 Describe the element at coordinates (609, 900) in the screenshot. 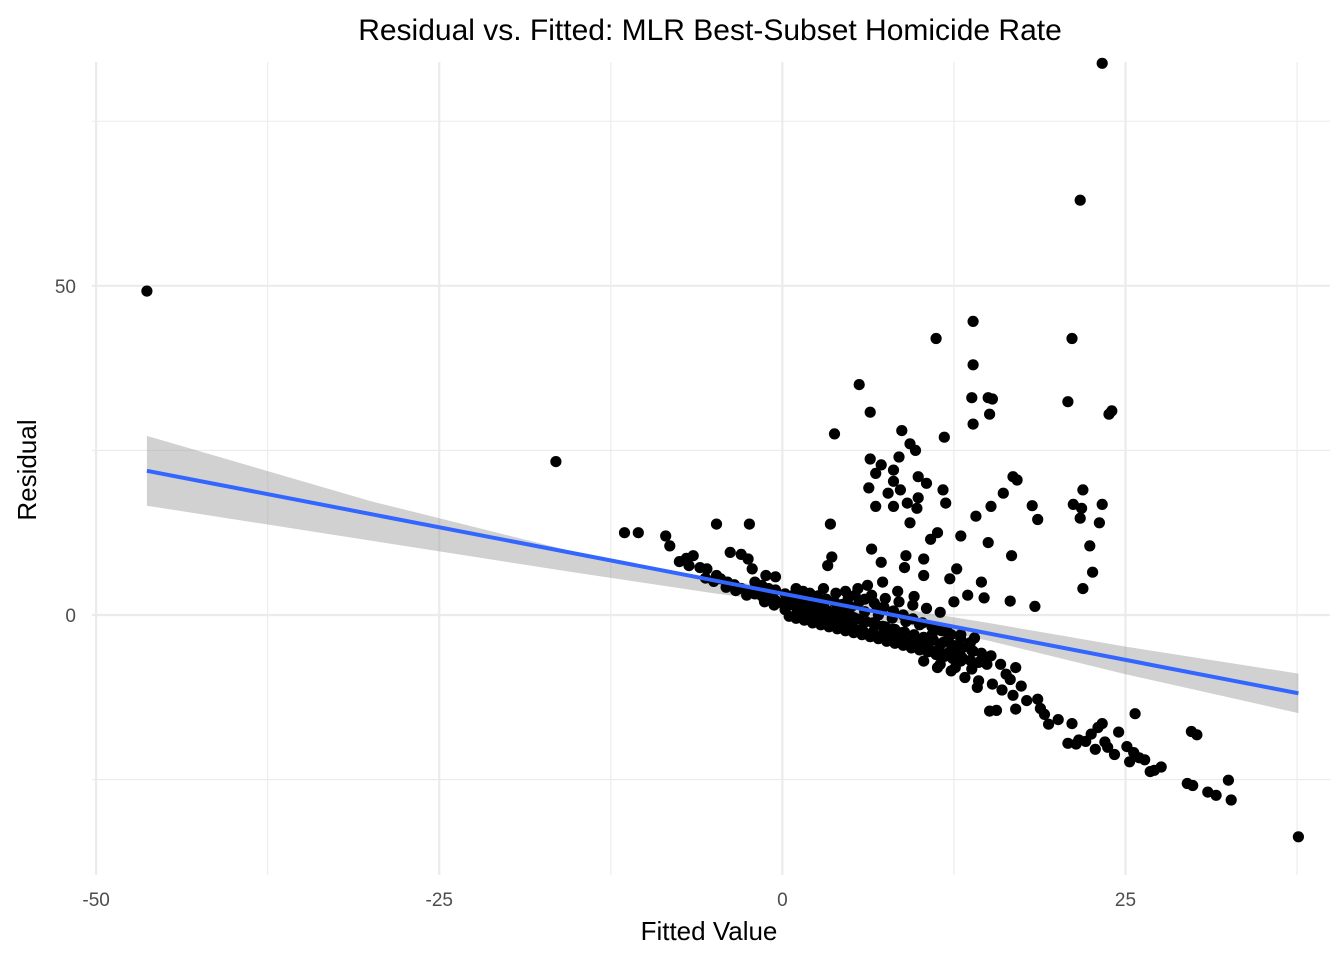

I see `x-tick-labels: -50 -25 0 25` at that location.